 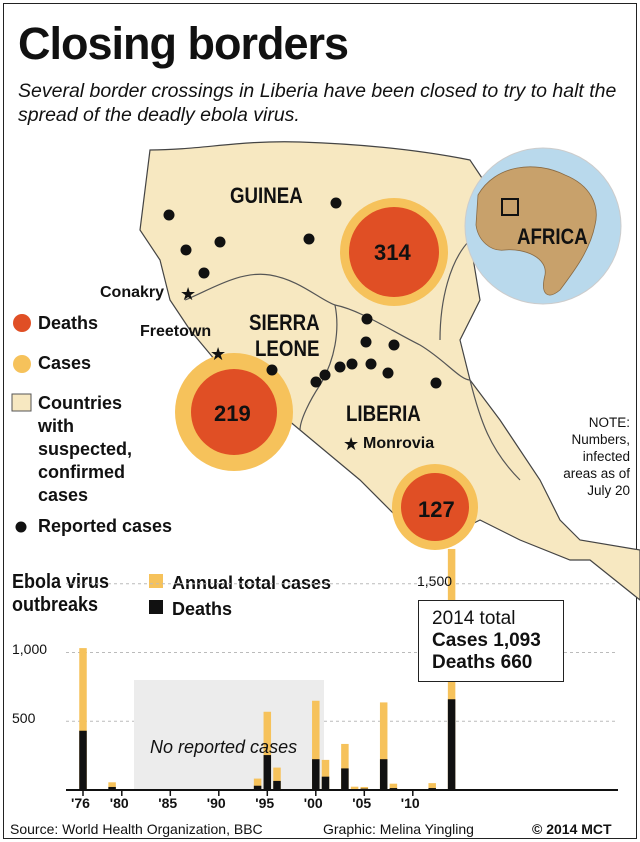 What do you see at coordinates (21, 527) in the screenshot?
I see `legend-reported-swatch` at bounding box center [21, 527].